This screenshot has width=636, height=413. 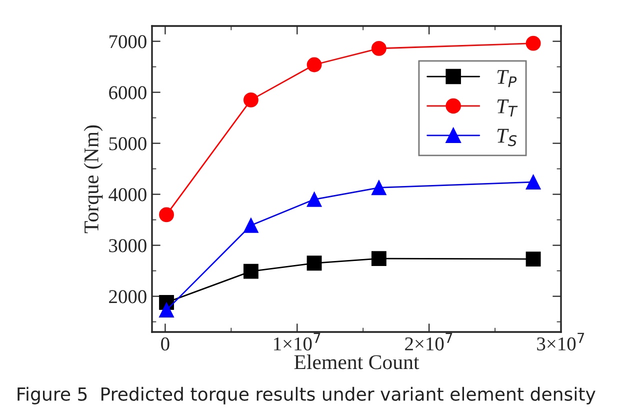 What do you see at coordinates (165, 344) in the screenshot?
I see `x-tick-label: 0` at bounding box center [165, 344].